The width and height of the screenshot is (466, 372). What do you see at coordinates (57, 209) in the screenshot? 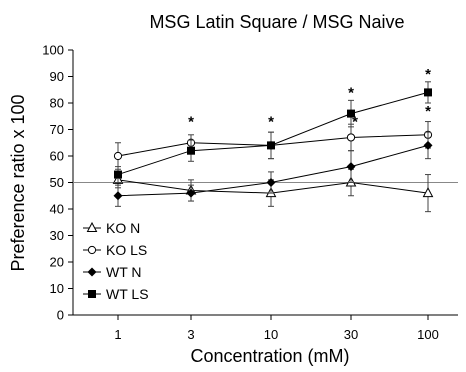
I see `y-tick-label: 40` at bounding box center [57, 209].